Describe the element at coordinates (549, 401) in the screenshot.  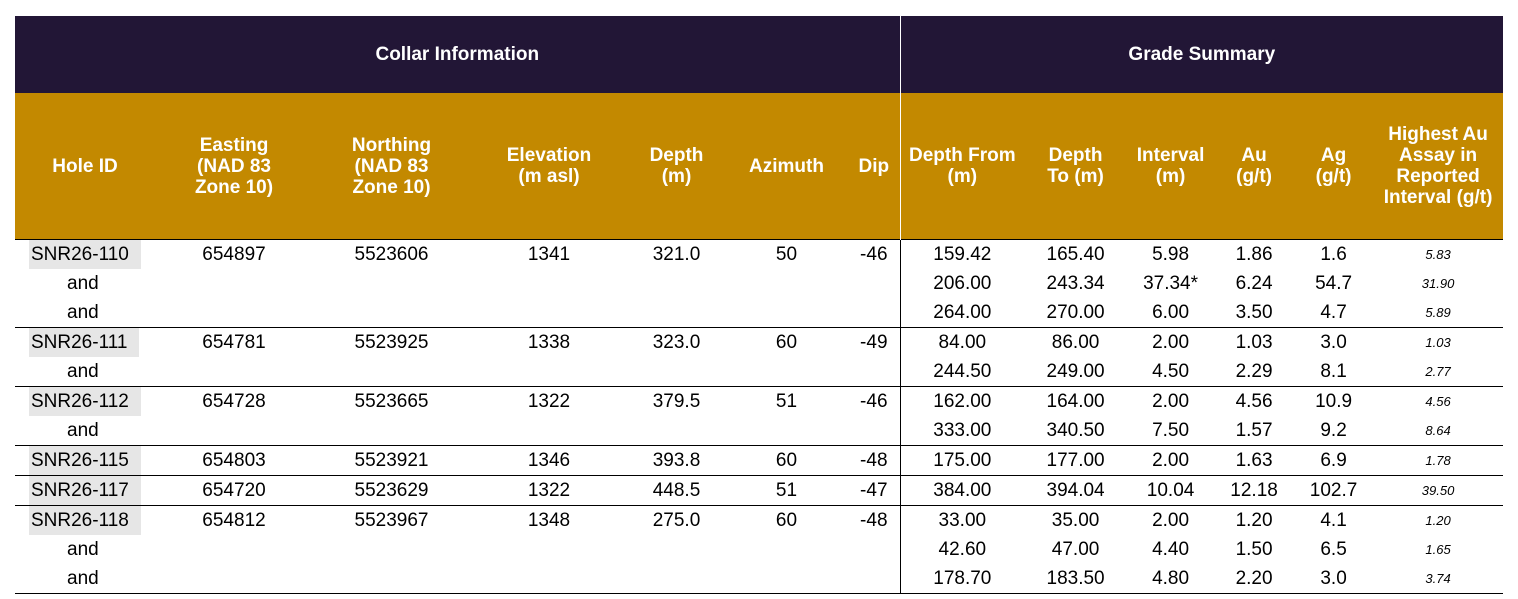
I see `cell-elevation: 1322` at that location.